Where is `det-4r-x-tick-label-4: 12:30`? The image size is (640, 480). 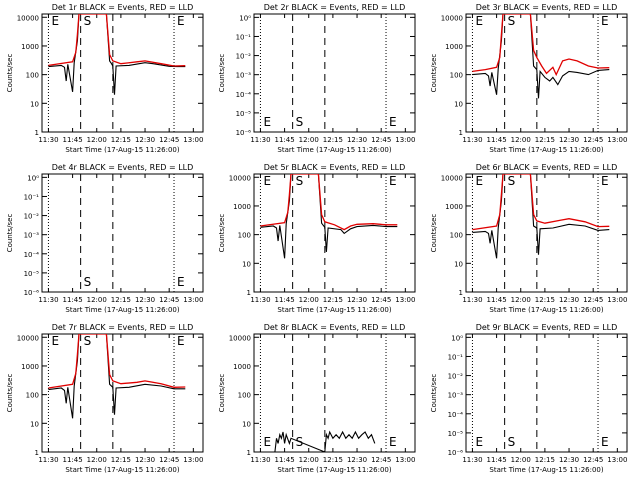 det-4r-x-tick-label-4: 12:30 is located at coordinates (145, 300).